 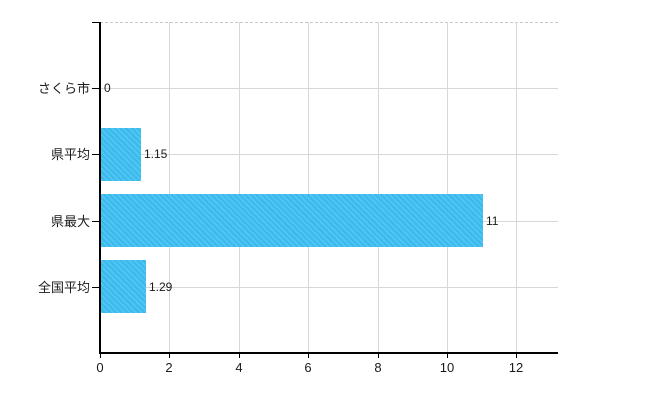 I want to click on y-axis-line, so click(x=100, y=188).